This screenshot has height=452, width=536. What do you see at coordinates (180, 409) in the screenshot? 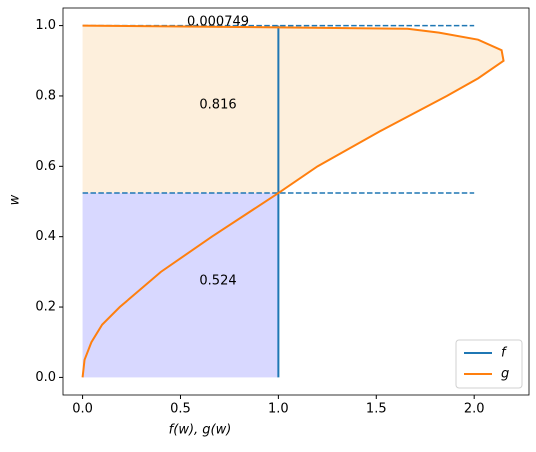
I see `x-tick-label: 0.5` at bounding box center [180, 409].